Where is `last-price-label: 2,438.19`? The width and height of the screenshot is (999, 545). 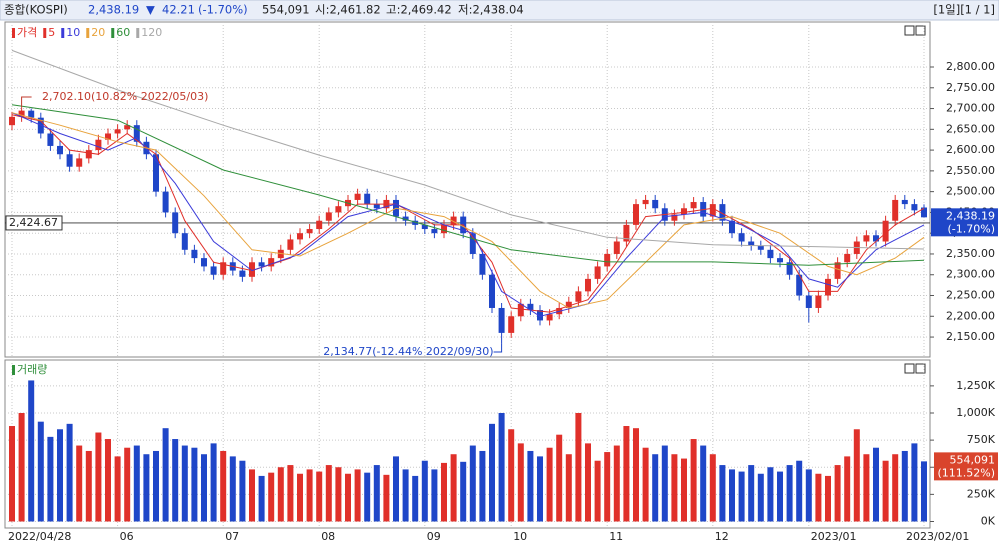 last-price-label: 2,438.19 is located at coordinates (970, 215).